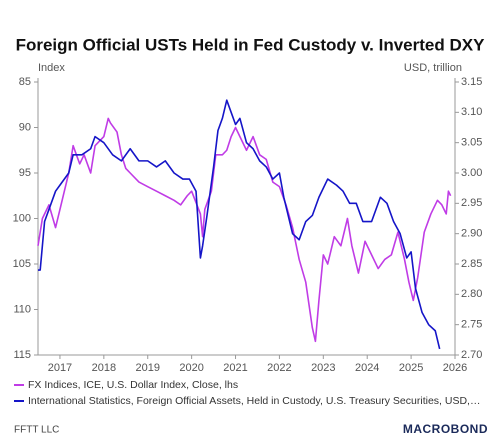  I want to click on y2-tick-label: 2.90, so click(471, 234).